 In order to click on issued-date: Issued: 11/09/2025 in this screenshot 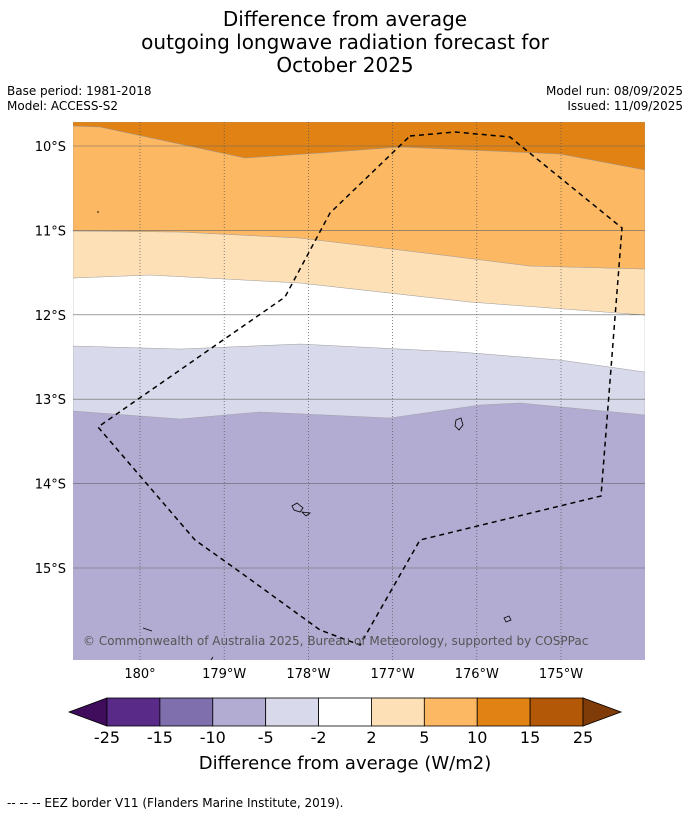, I will do `click(625, 106)`.